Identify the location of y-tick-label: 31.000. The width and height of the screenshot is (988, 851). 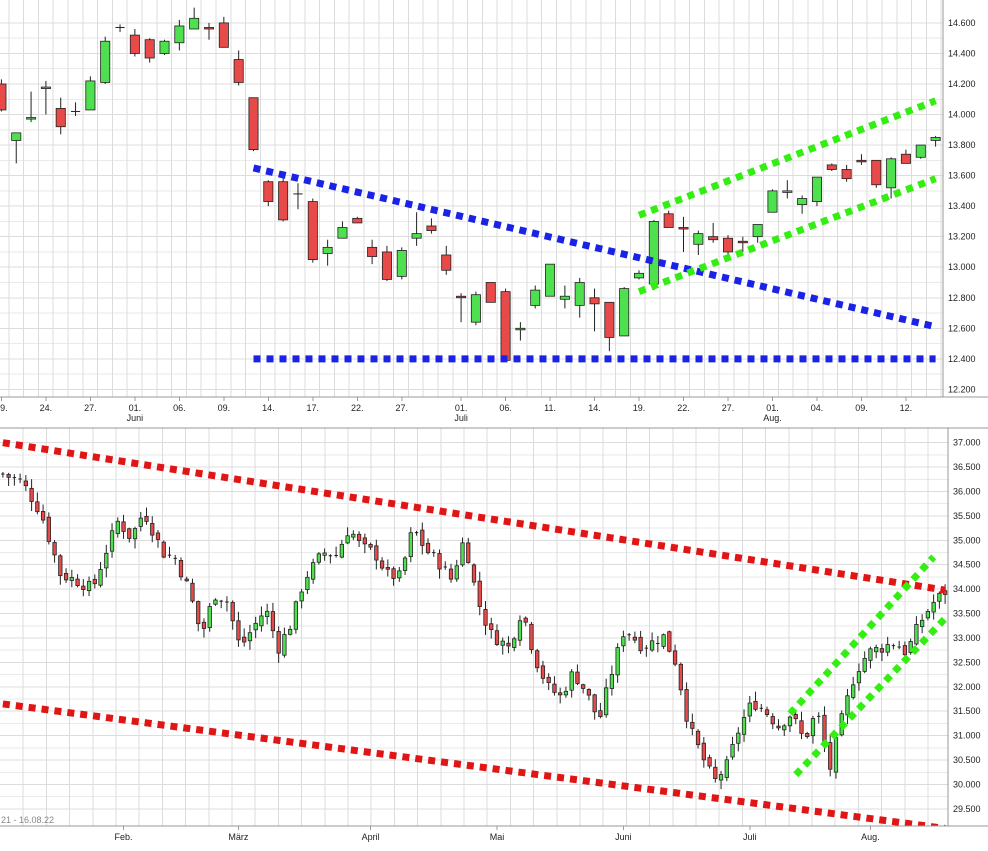
(967, 736).